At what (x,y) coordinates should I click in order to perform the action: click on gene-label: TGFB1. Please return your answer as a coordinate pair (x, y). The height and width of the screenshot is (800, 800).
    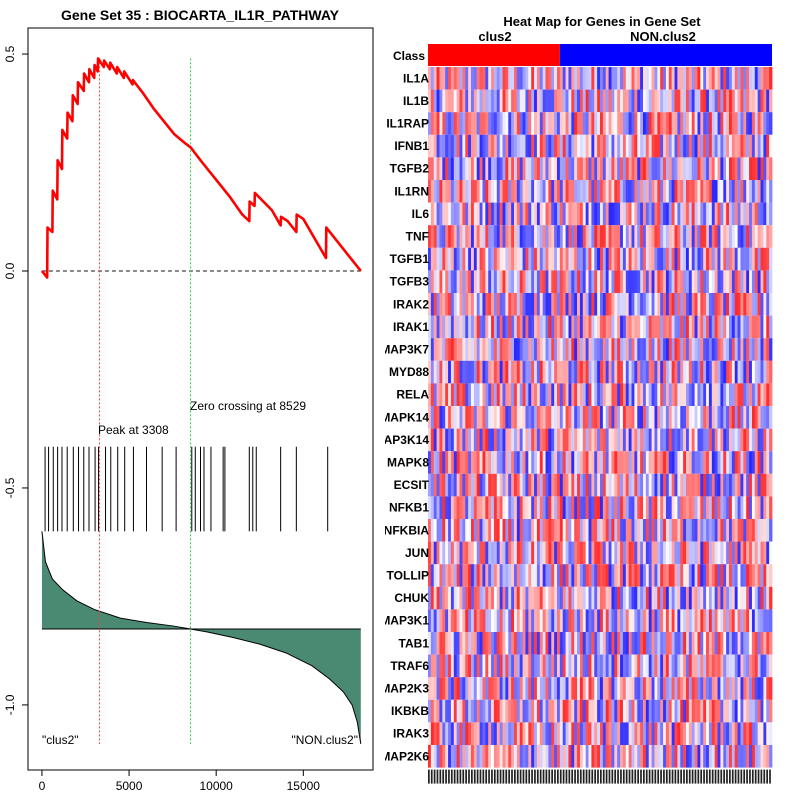
    Looking at the image, I should click on (410, 259).